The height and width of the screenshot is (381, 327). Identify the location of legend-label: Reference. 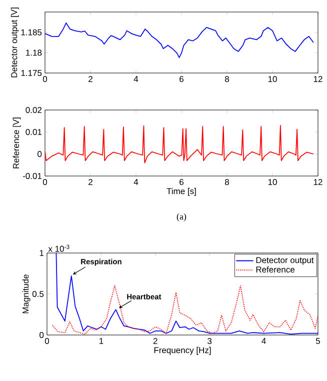
(275, 269).